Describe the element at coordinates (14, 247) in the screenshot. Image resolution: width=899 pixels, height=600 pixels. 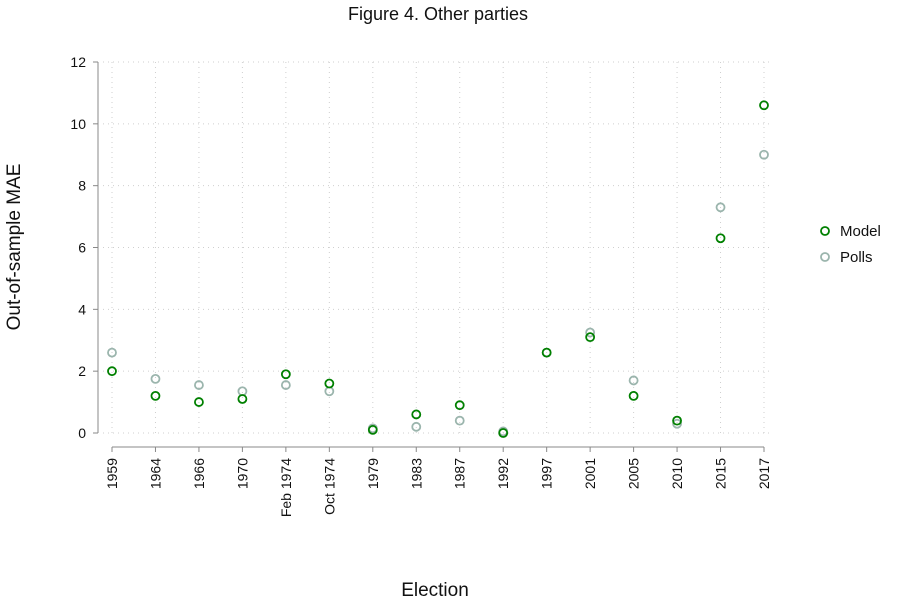
I see `y-axis-title: Out-of-sample MAE` at that location.